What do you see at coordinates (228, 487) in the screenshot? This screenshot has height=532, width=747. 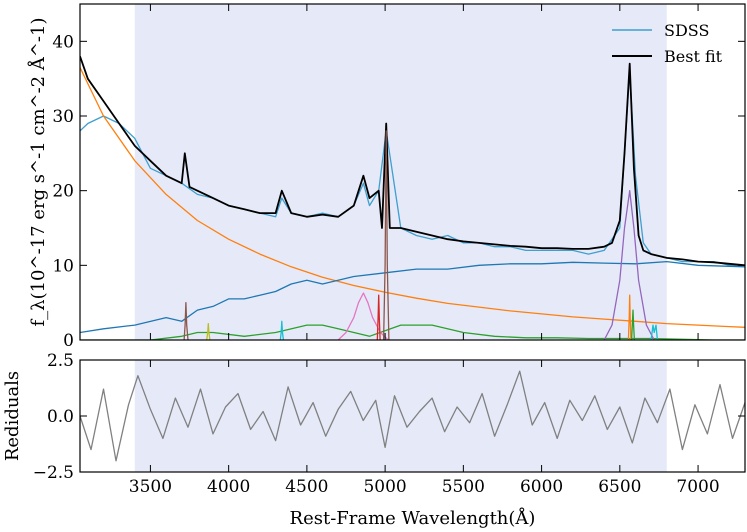 I see `x-tick-label: 4000` at bounding box center [228, 487].